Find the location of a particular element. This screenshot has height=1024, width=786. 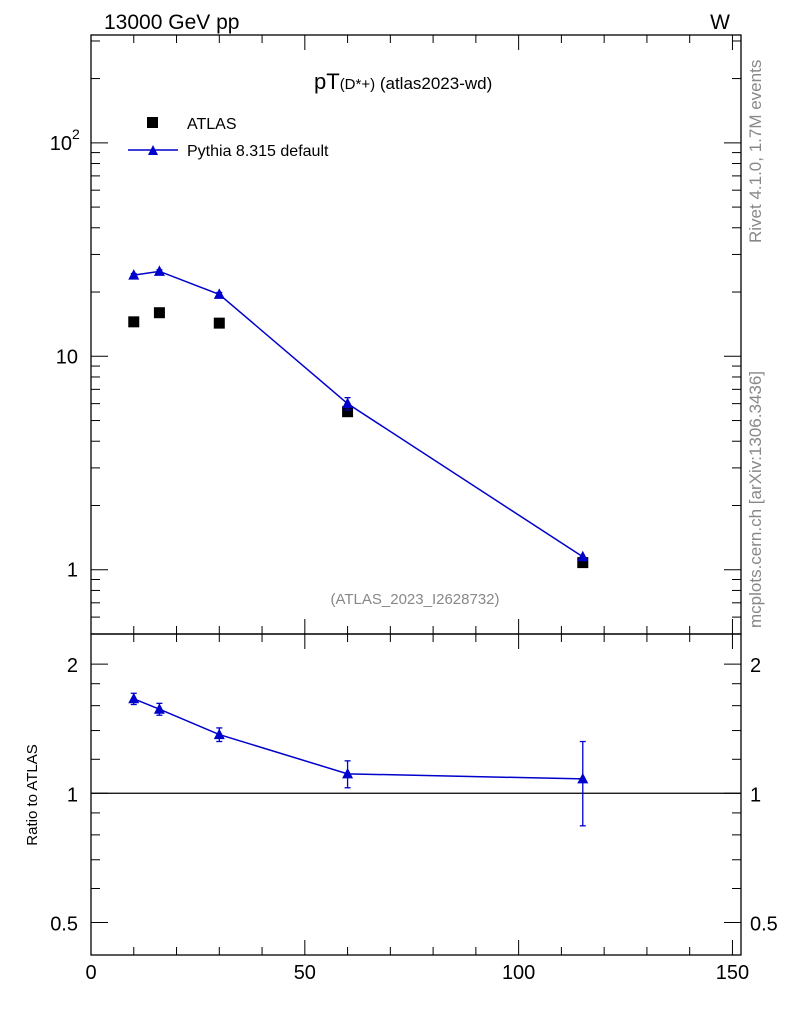

ratio-y-axis-label: Ratio to ATLAS is located at coordinates (32, 794).